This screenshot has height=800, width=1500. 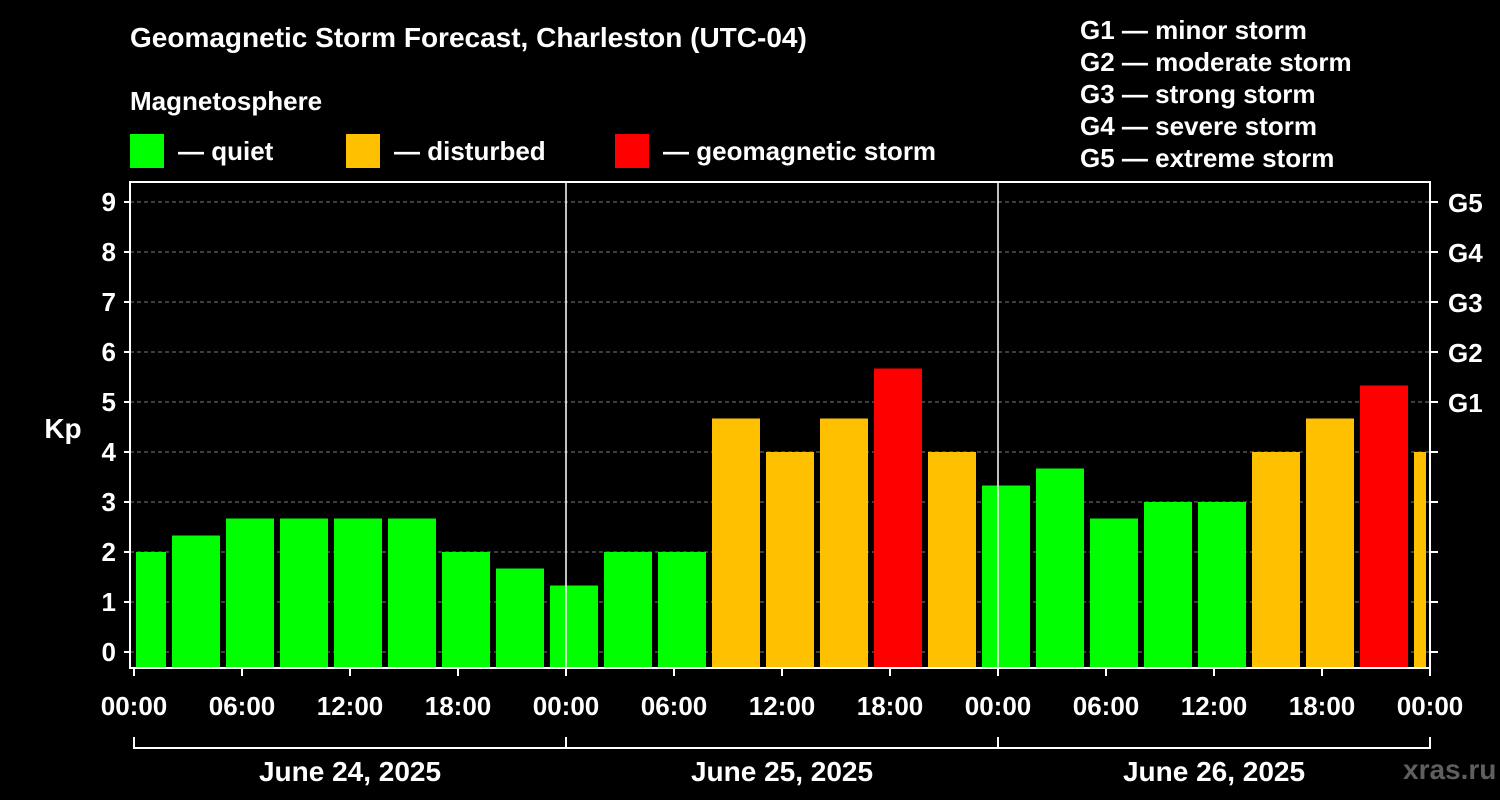 I want to click on y-tick-label: 6, so click(x=109, y=352).